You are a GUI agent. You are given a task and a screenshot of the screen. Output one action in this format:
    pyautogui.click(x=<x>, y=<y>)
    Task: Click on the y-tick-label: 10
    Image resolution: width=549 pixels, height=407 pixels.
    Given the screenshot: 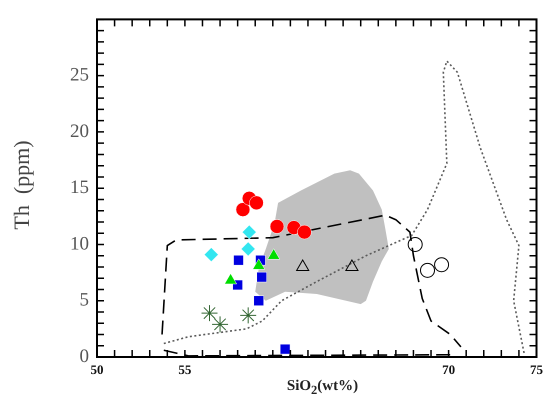 What is the action you would take?
    pyautogui.click(x=79, y=243)
    